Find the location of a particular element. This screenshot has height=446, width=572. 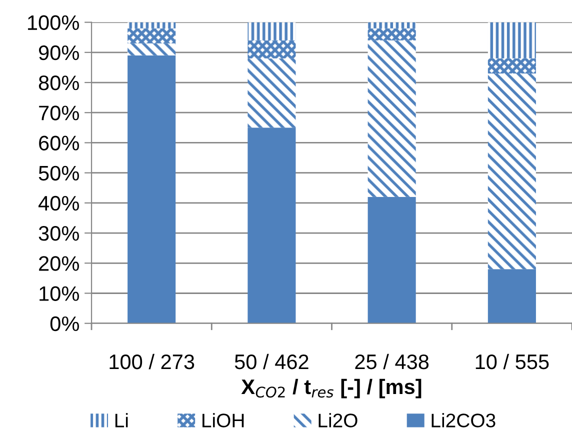

x-tick-label: 100 / 273 is located at coordinates (152, 362).